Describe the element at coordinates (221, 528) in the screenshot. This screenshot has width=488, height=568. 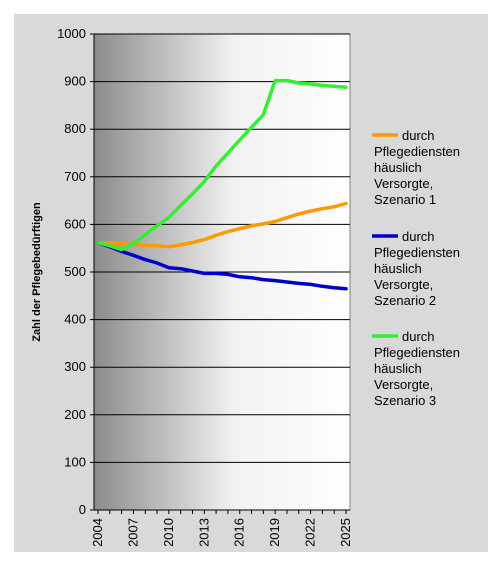
I see `x-axis-ticks: 2004 2007 2010 2013 2016 2019 2022 2025` at that location.